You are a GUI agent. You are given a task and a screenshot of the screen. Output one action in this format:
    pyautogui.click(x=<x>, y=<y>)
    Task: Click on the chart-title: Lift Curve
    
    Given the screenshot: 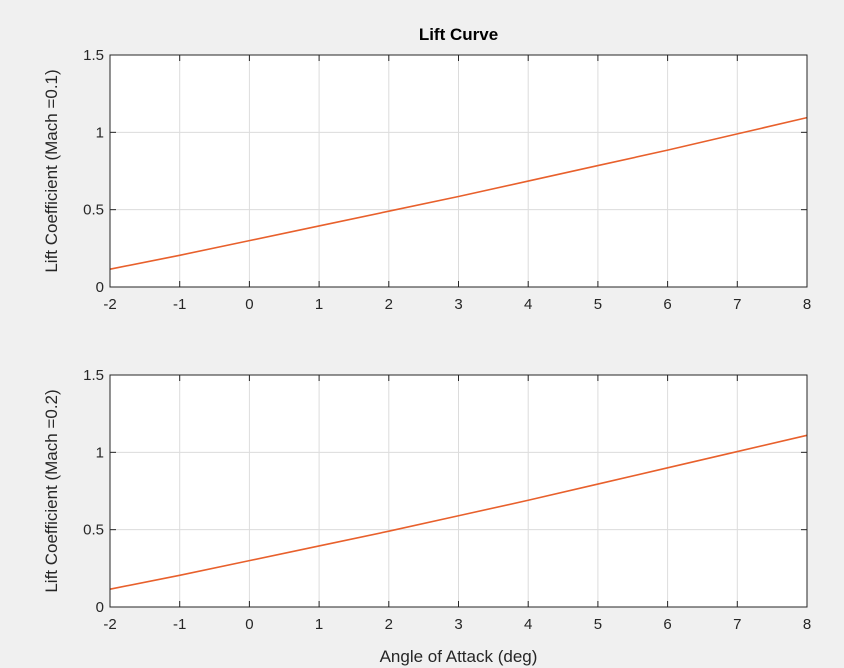 What is the action you would take?
    pyautogui.click(x=458, y=34)
    